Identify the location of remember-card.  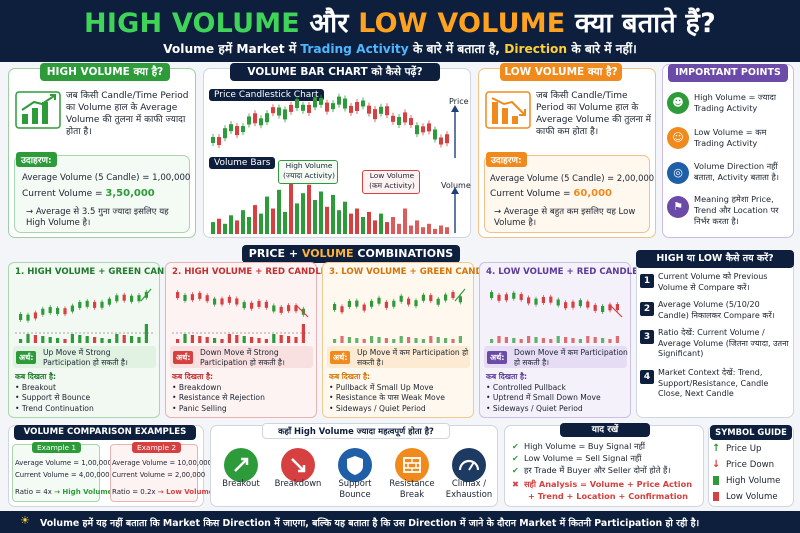
(604, 466).